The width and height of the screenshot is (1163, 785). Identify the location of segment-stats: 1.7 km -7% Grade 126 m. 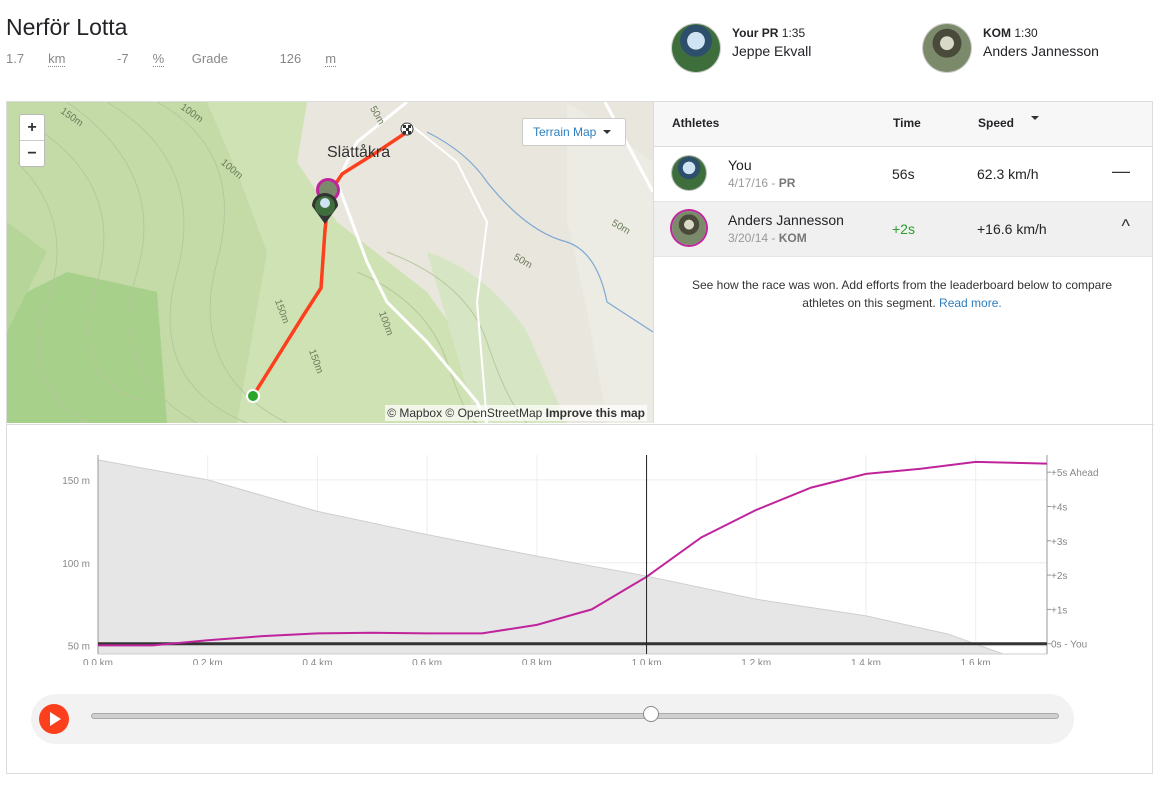
(195, 59).